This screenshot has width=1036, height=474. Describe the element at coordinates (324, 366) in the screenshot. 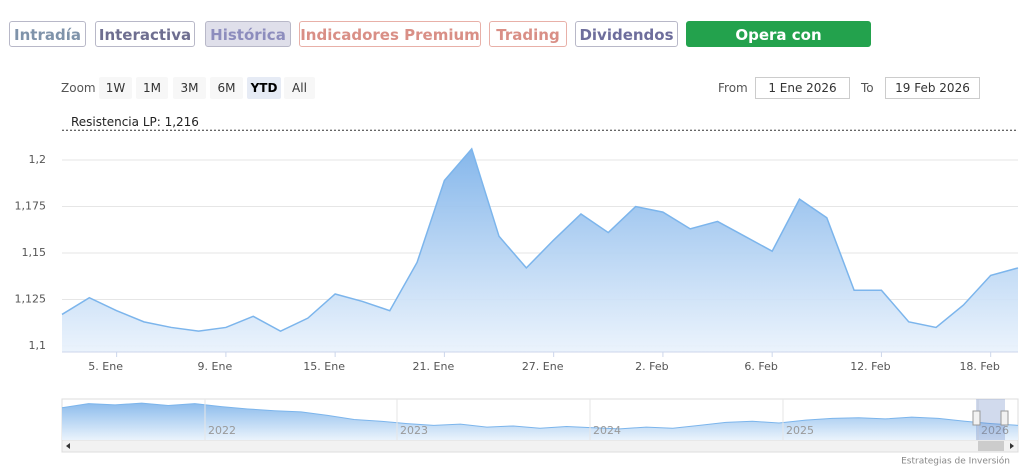

I see `x-tick-label: 15. Ene` at that location.